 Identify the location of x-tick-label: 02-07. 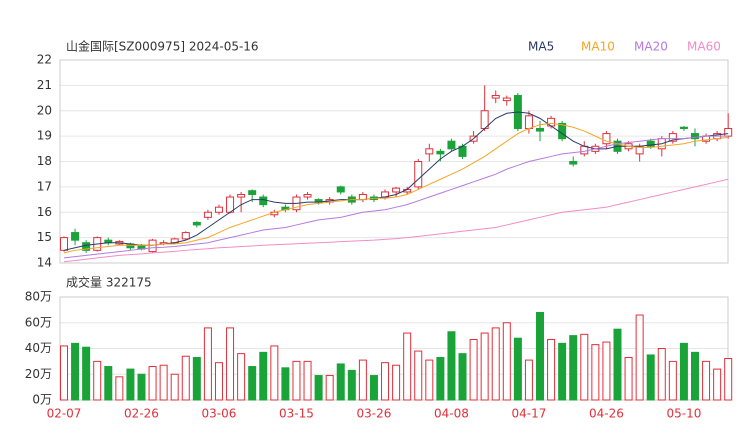
(64, 414).